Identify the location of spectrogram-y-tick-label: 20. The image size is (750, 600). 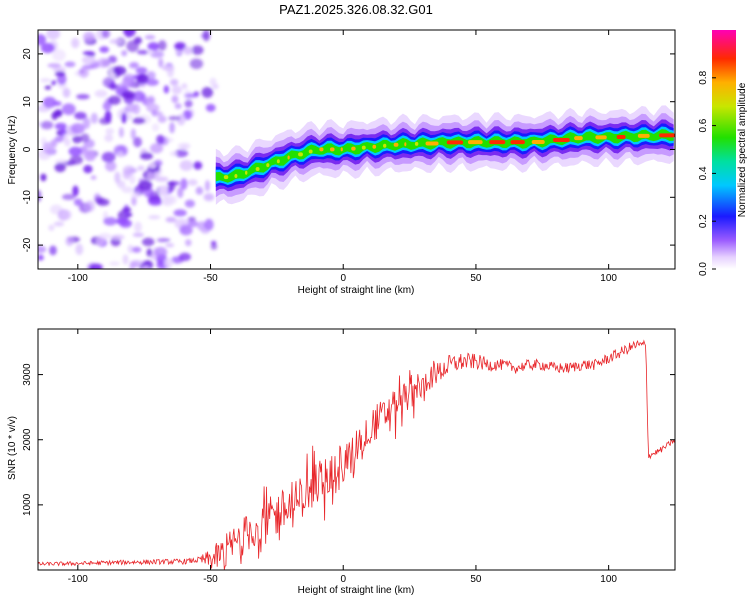
(27, 54).